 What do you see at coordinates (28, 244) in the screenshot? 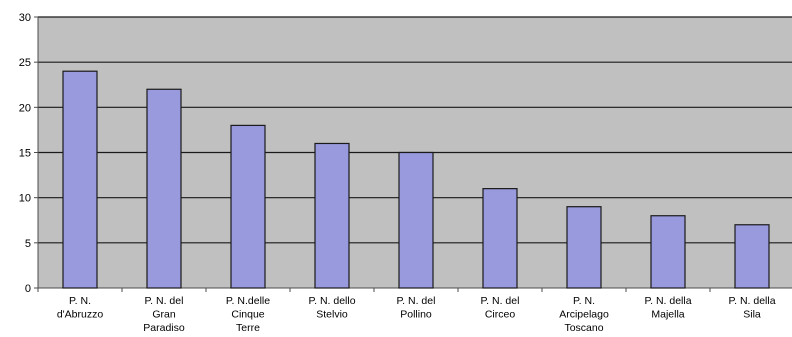
I see `y-tick-label-5: 5` at bounding box center [28, 244].